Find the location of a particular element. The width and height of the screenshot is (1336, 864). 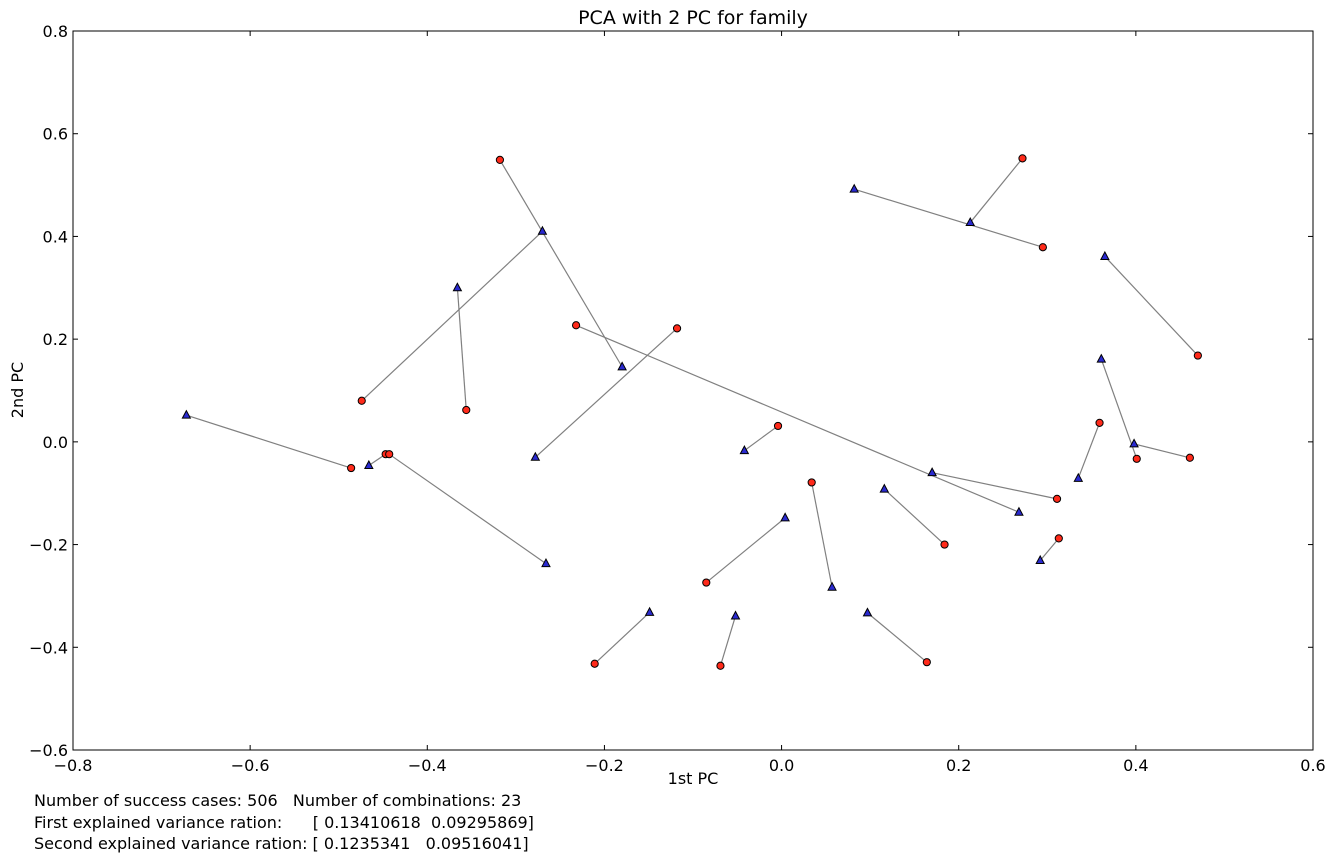

y-tick-label: −0.6 is located at coordinates (48, 750).